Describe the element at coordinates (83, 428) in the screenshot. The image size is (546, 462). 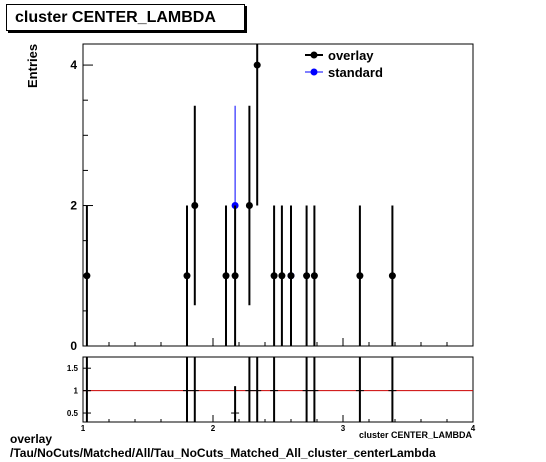
I see `ratio-x-tick-label: 1` at that location.